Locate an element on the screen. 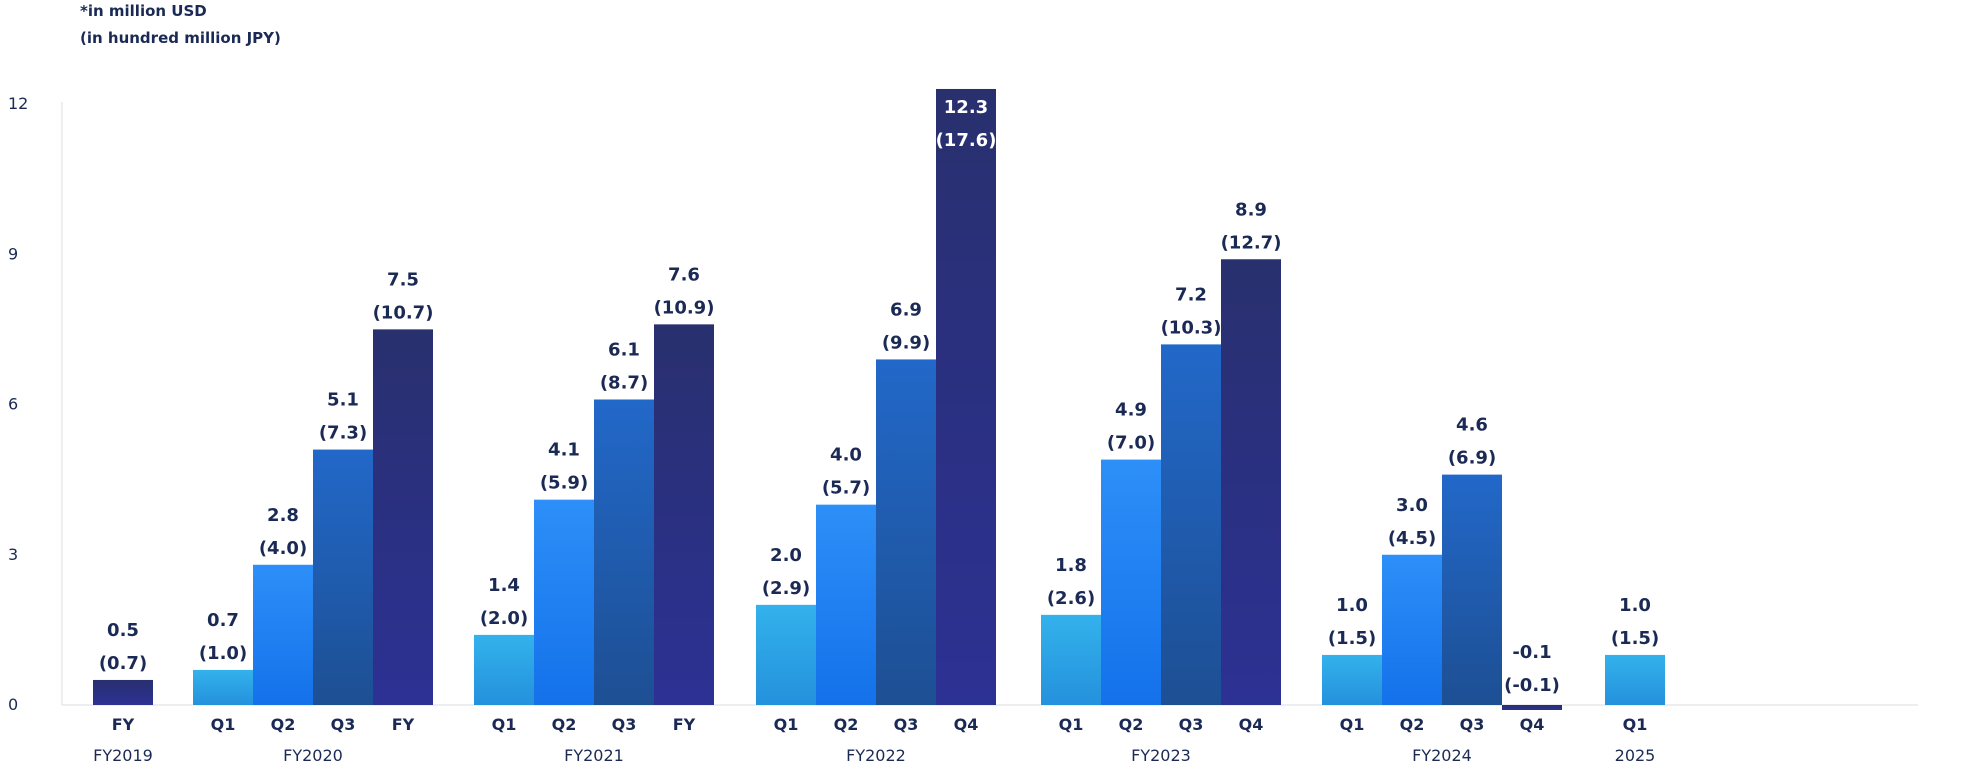 This screenshot has height=772, width=1985. data-label-usd: 4.9 is located at coordinates (1131, 410).